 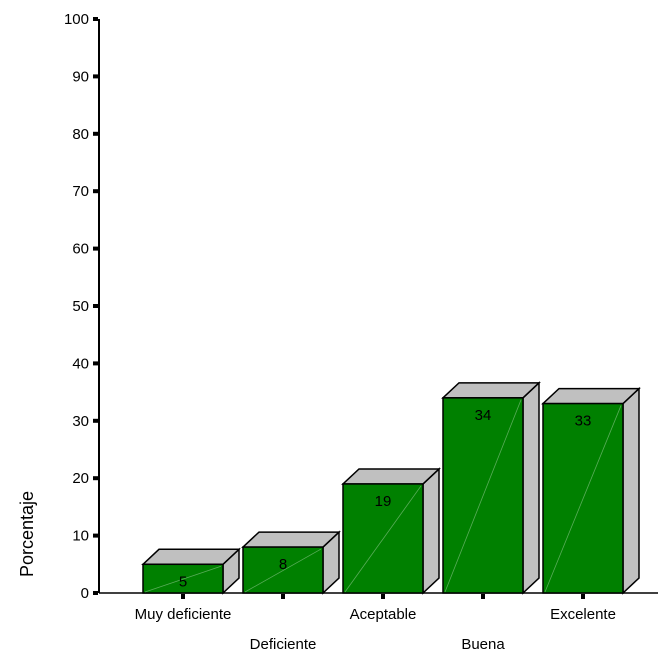 I want to click on bar-value-label: 8, so click(x=283, y=564).